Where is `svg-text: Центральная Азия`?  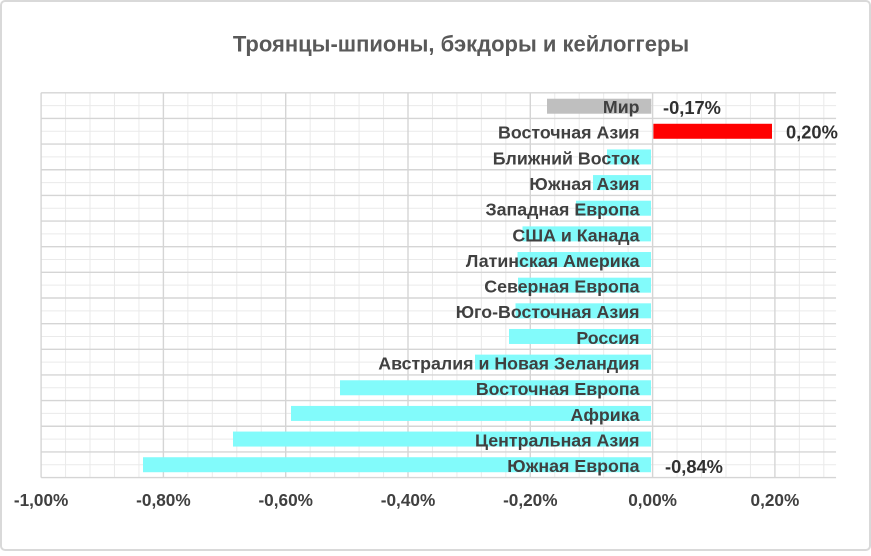
svg-text: Центральная Азия is located at coordinates (557, 440).